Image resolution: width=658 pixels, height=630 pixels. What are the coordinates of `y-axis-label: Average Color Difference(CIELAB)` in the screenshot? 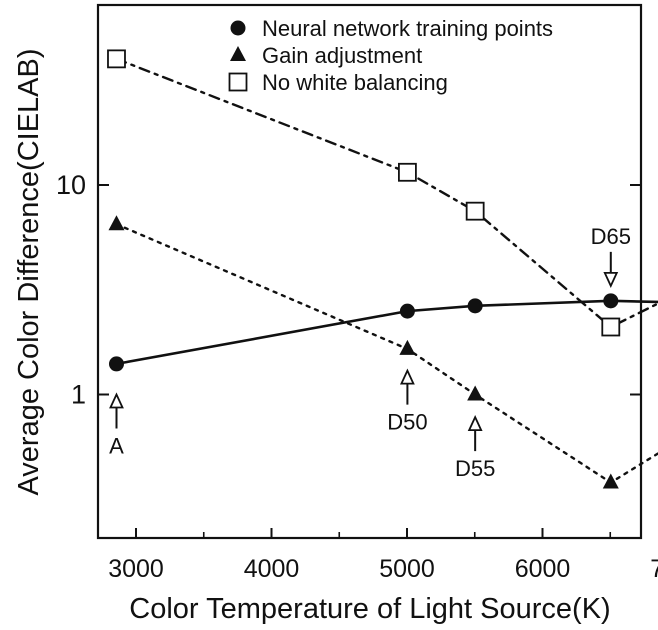 It's located at (29, 271).